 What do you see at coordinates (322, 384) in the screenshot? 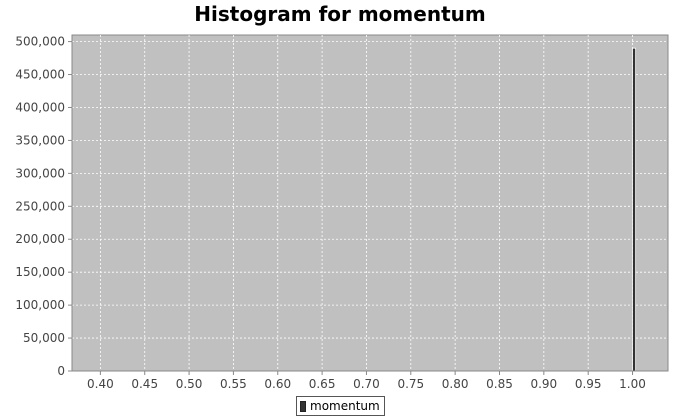
I see `x-tick-label: 0.65` at bounding box center [322, 384].